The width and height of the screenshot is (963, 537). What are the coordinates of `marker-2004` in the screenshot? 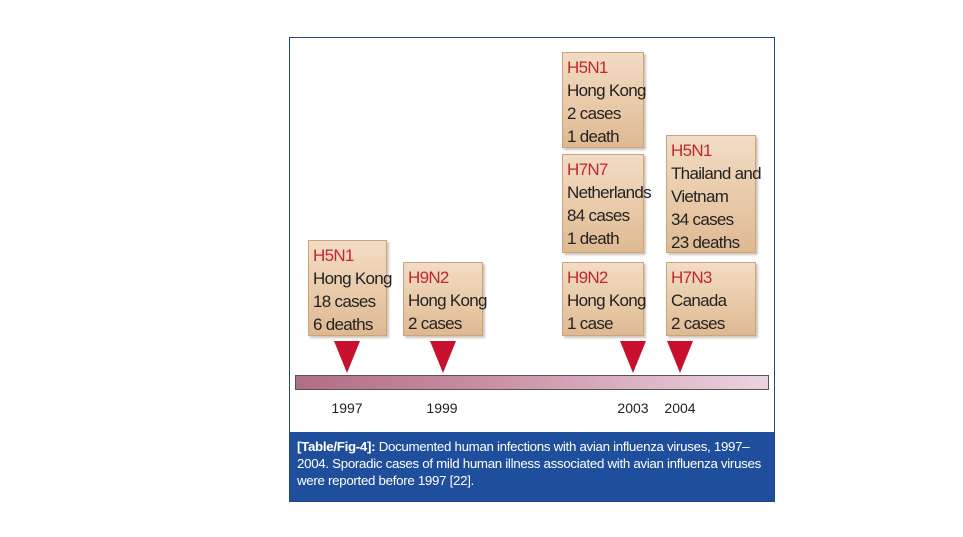 It's located at (680, 357).